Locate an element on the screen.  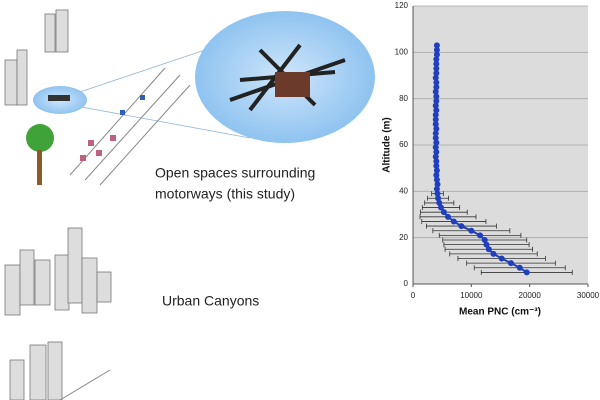
y-tick-label: 100 is located at coordinates (402, 51).